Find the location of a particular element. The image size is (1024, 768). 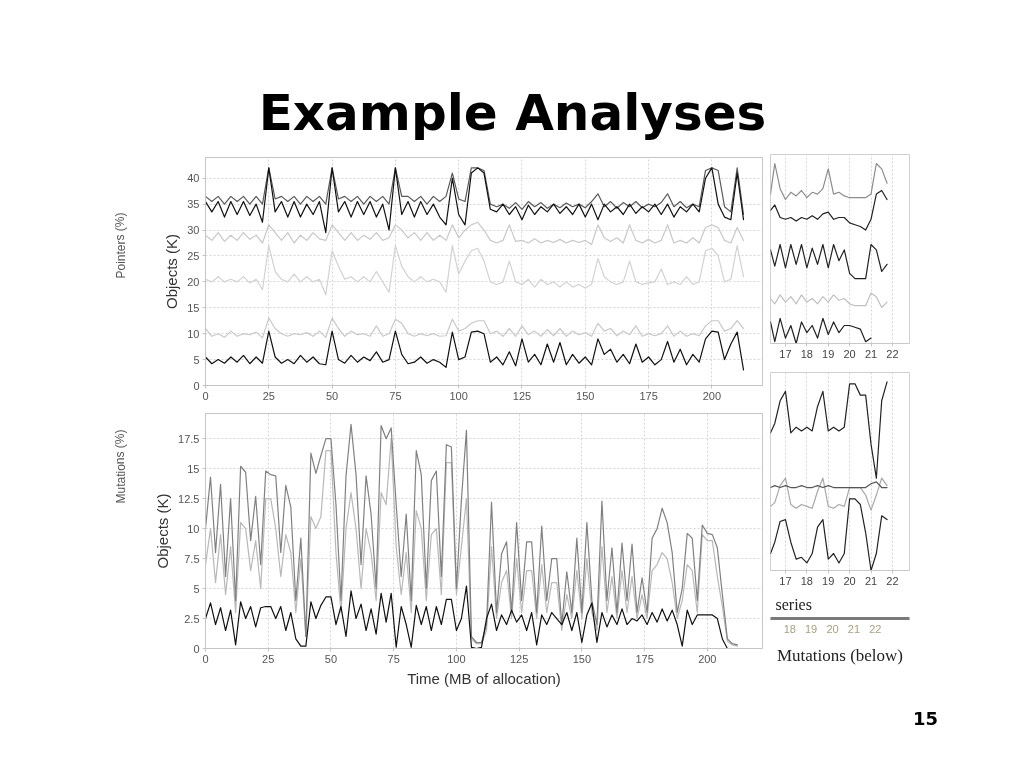

text: Mutations (%) is located at coordinates (120, 466).